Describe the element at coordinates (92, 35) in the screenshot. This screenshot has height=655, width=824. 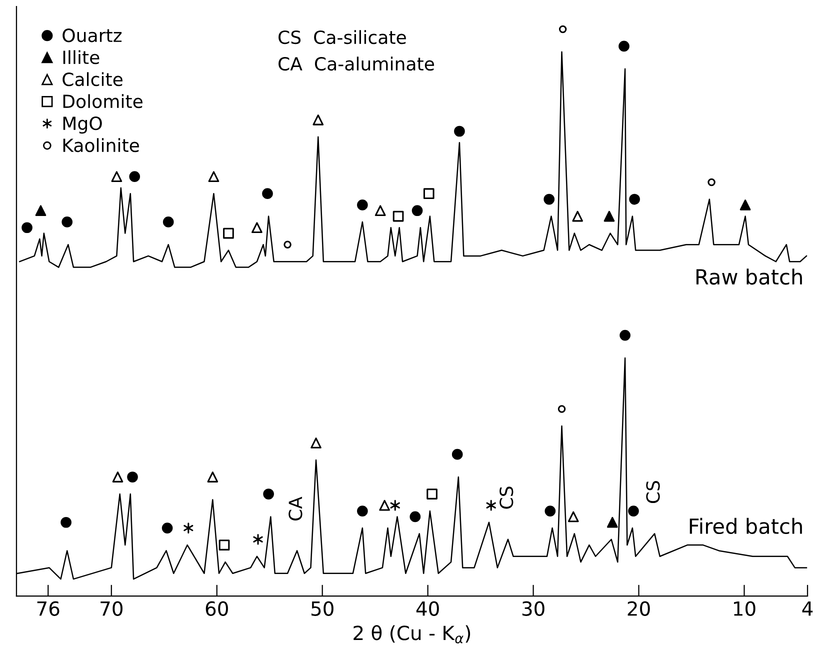
I see `legend-label: Ouartz` at that location.